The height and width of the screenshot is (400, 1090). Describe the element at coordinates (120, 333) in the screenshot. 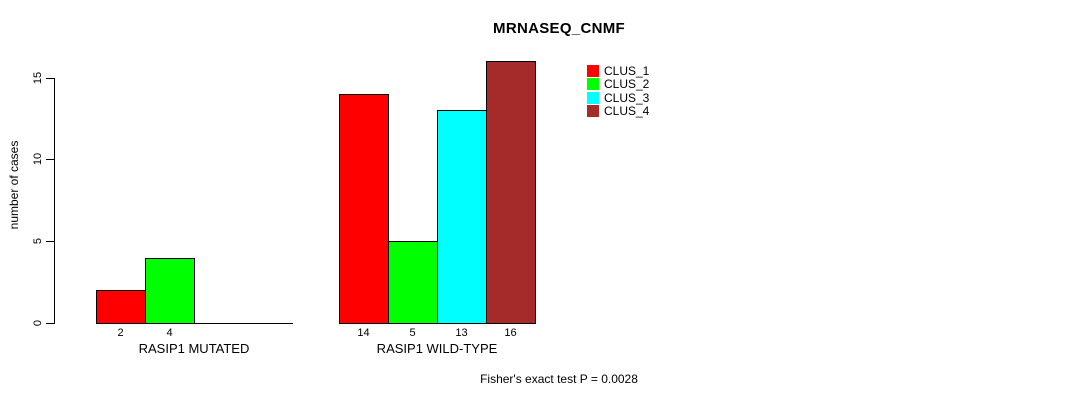

I see `bar-value-label: 2` at that location.